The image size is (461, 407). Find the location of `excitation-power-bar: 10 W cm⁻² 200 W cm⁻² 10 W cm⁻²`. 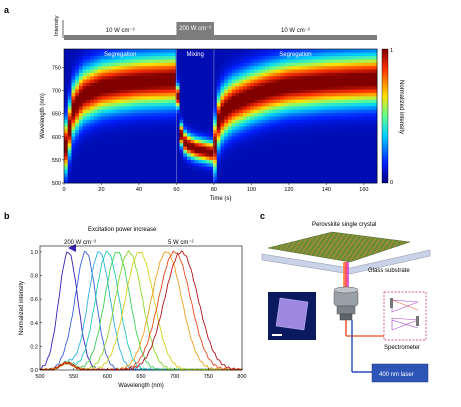

excitation-power-bar: 10 W cm⁻² 200 W cm⁻² 10 W cm⁻² is located at coordinates (220, 31).